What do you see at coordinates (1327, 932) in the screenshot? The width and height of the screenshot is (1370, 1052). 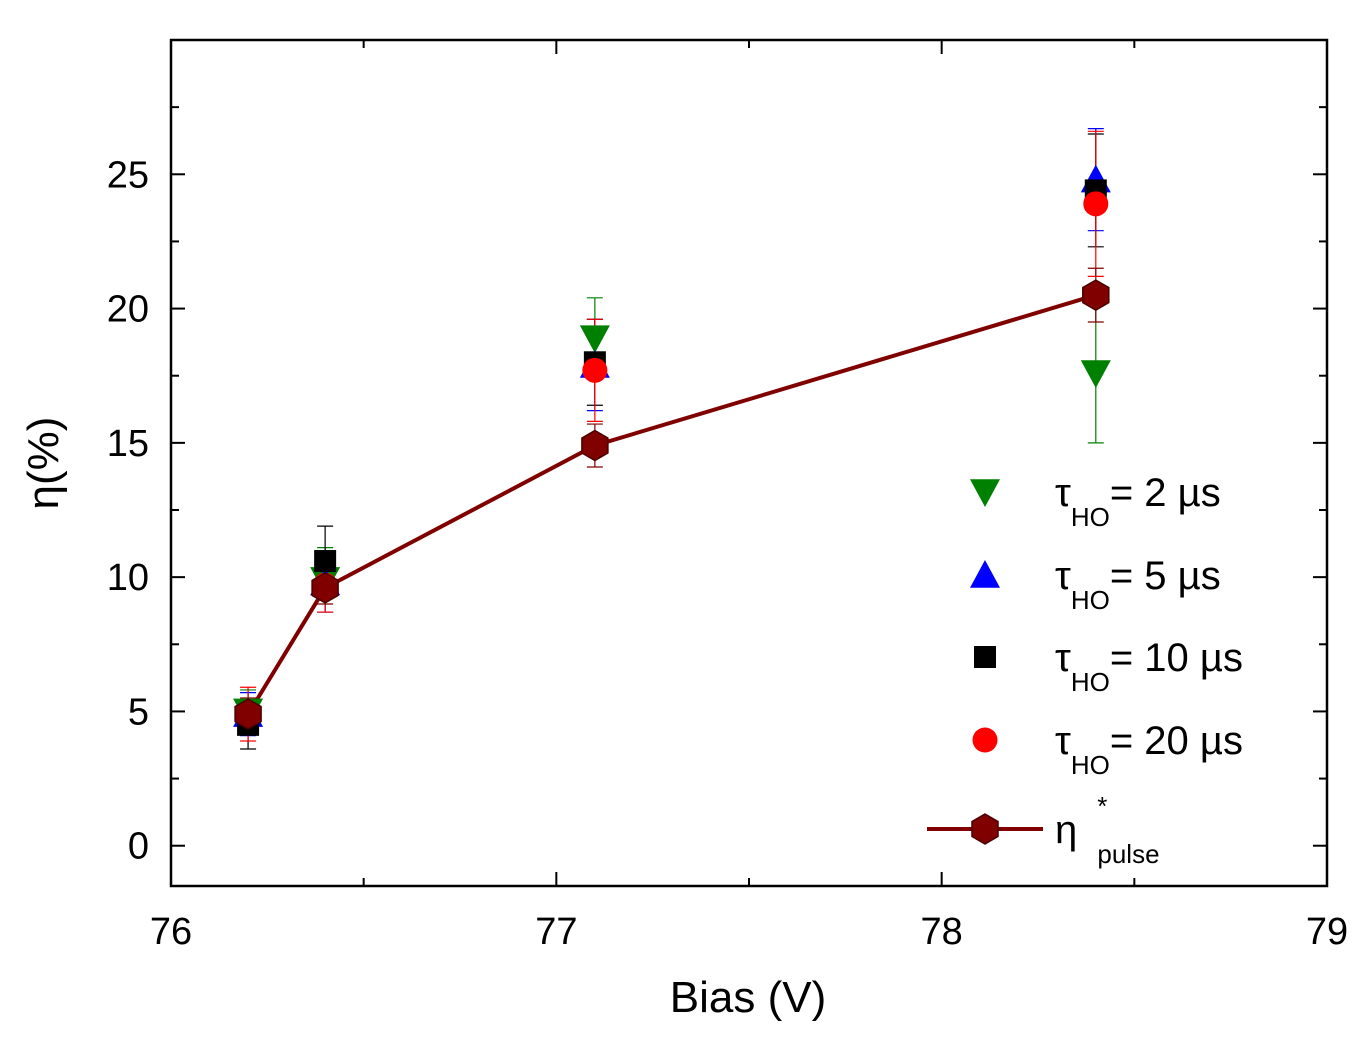 I see `x-tick-label: 79` at bounding box center [1327, 932].